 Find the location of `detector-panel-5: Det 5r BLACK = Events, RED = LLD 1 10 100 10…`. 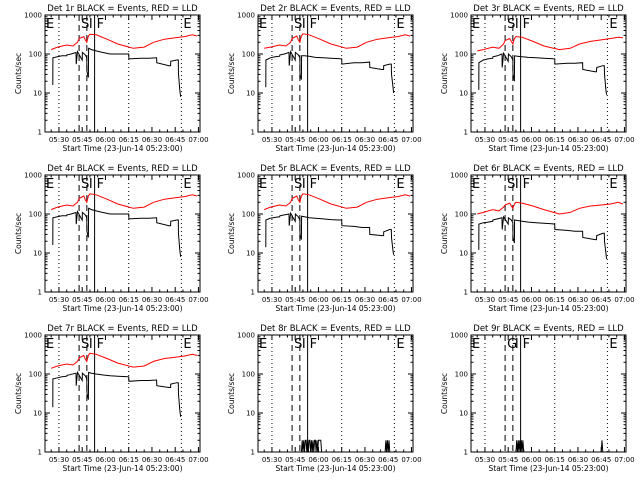

detector-panel-5: Det 5r BLACK = Events, RED = LLD 1 10 100 10… is located at coordinates (324, 238).